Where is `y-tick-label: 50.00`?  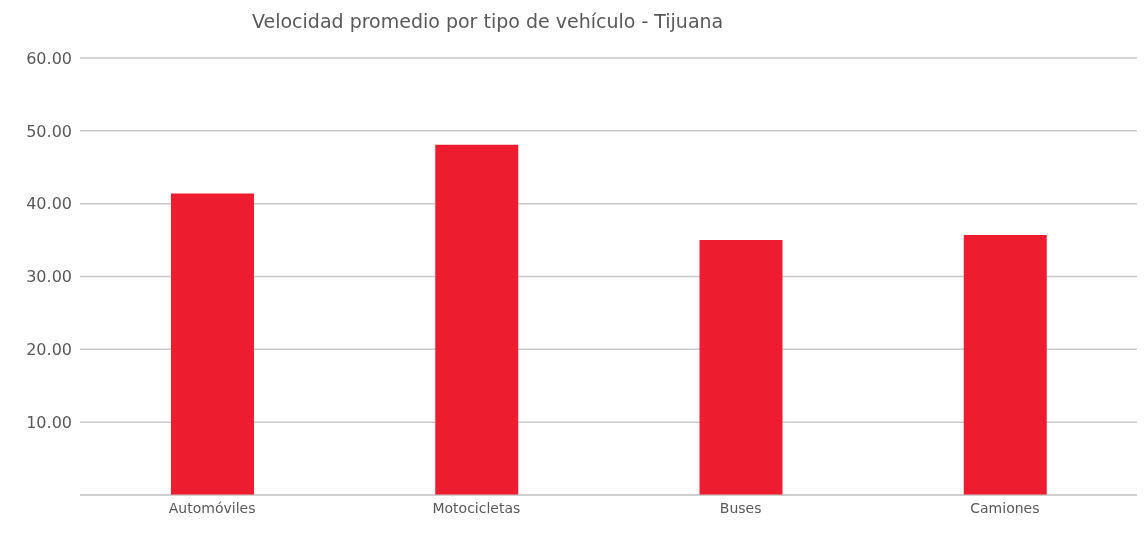
y-tick-label: 50.00 is located at coordinates (49, 131).